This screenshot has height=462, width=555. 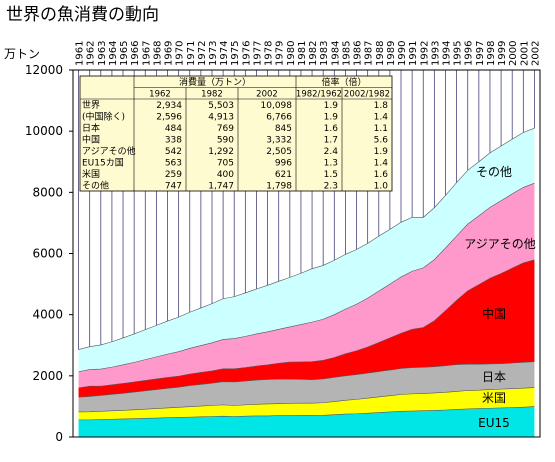 What do you see at coordinates (494, 423) in the screenshot?
I see `series-label: EU15` at bounding box center [494, 423].